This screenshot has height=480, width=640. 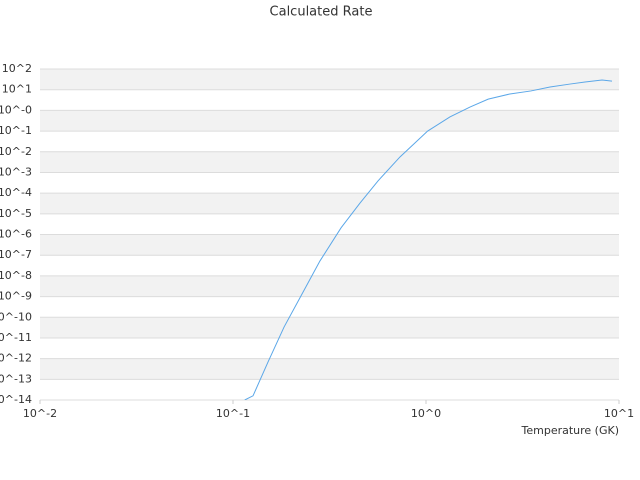 I want to click on x-tick-label: 10^-2, so click(x=40, y=413).